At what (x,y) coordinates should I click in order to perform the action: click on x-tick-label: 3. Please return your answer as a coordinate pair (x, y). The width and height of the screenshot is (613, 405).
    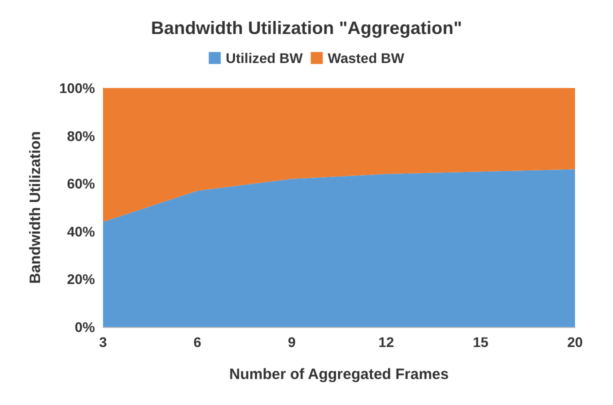
    Looking at the image, I should click on (103, 342).